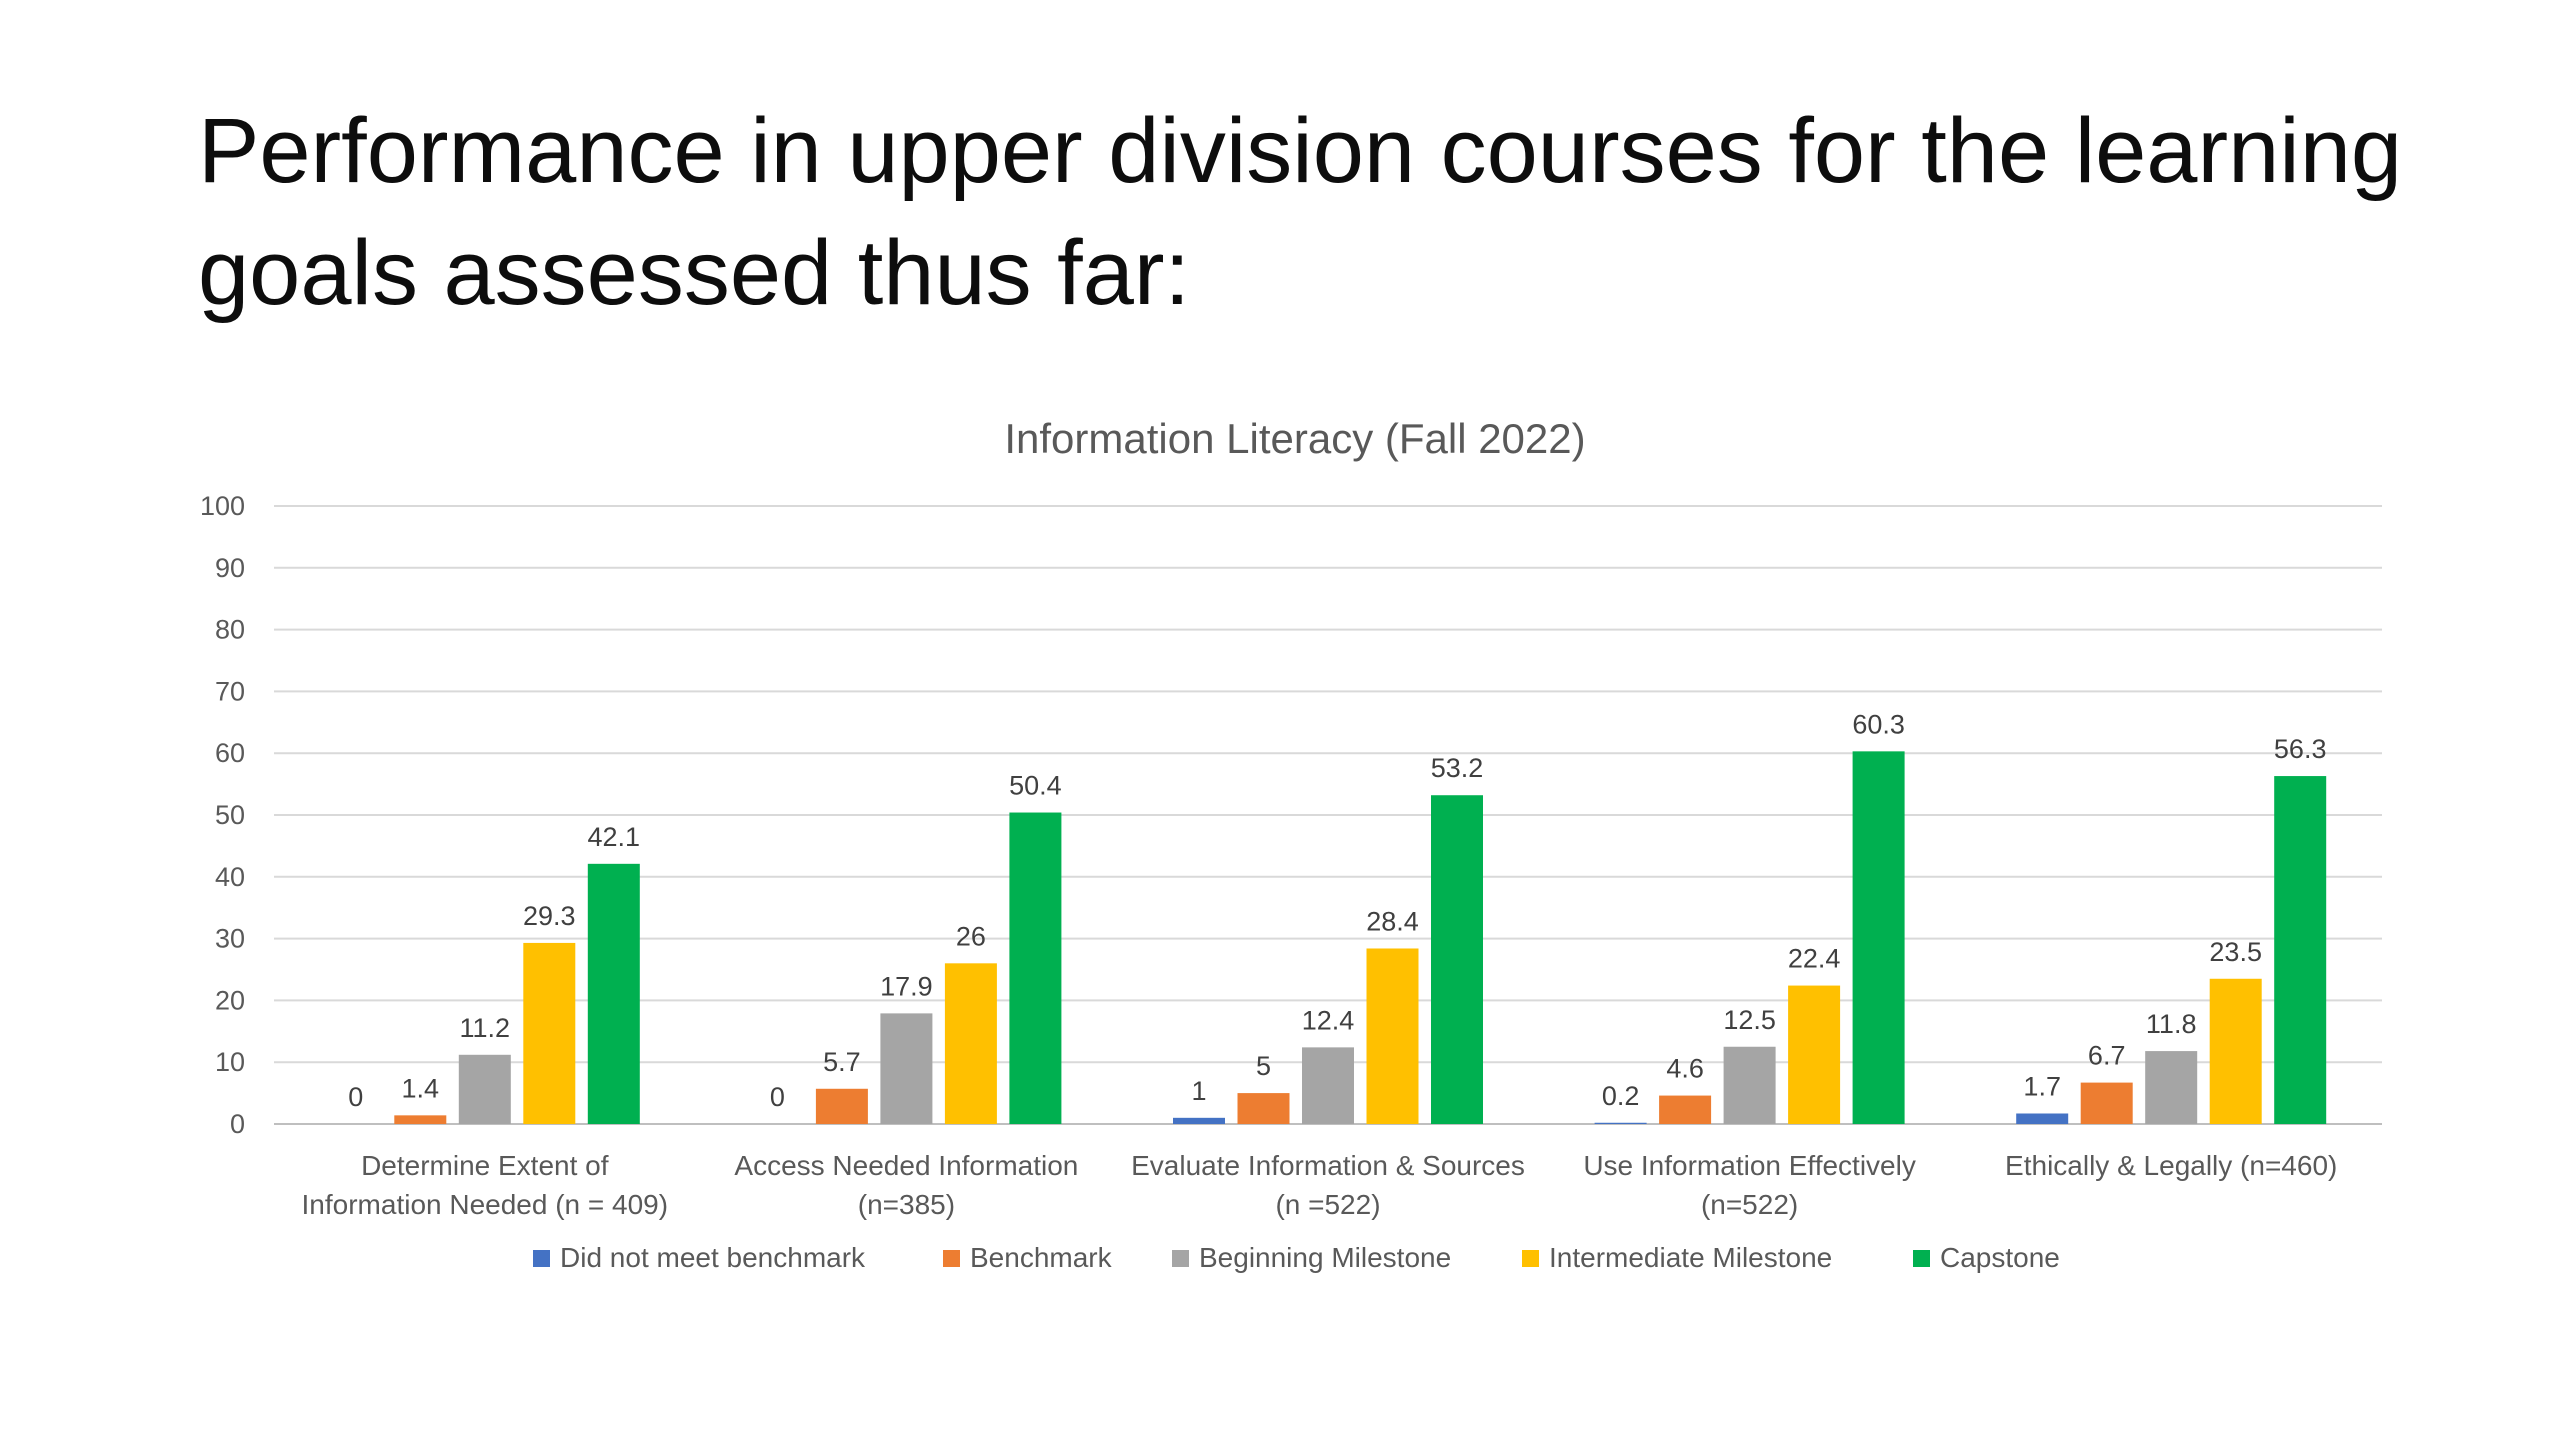 The image size is (2560, 1440). Describe the element at coordinates (421, 1088) in the screenshot. I see `data-label: 1.4` at that location.